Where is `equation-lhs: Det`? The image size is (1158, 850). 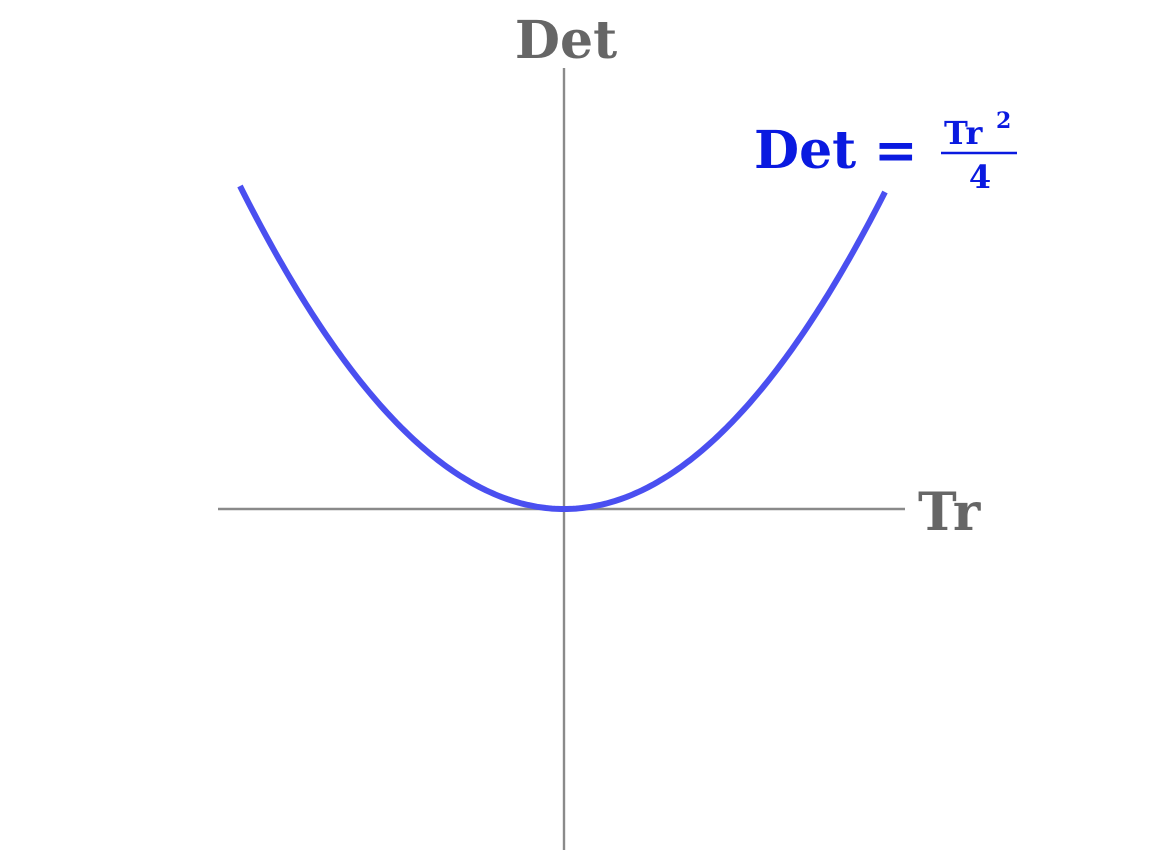 equation-lhs: Det is located at coordinates (805, 150).